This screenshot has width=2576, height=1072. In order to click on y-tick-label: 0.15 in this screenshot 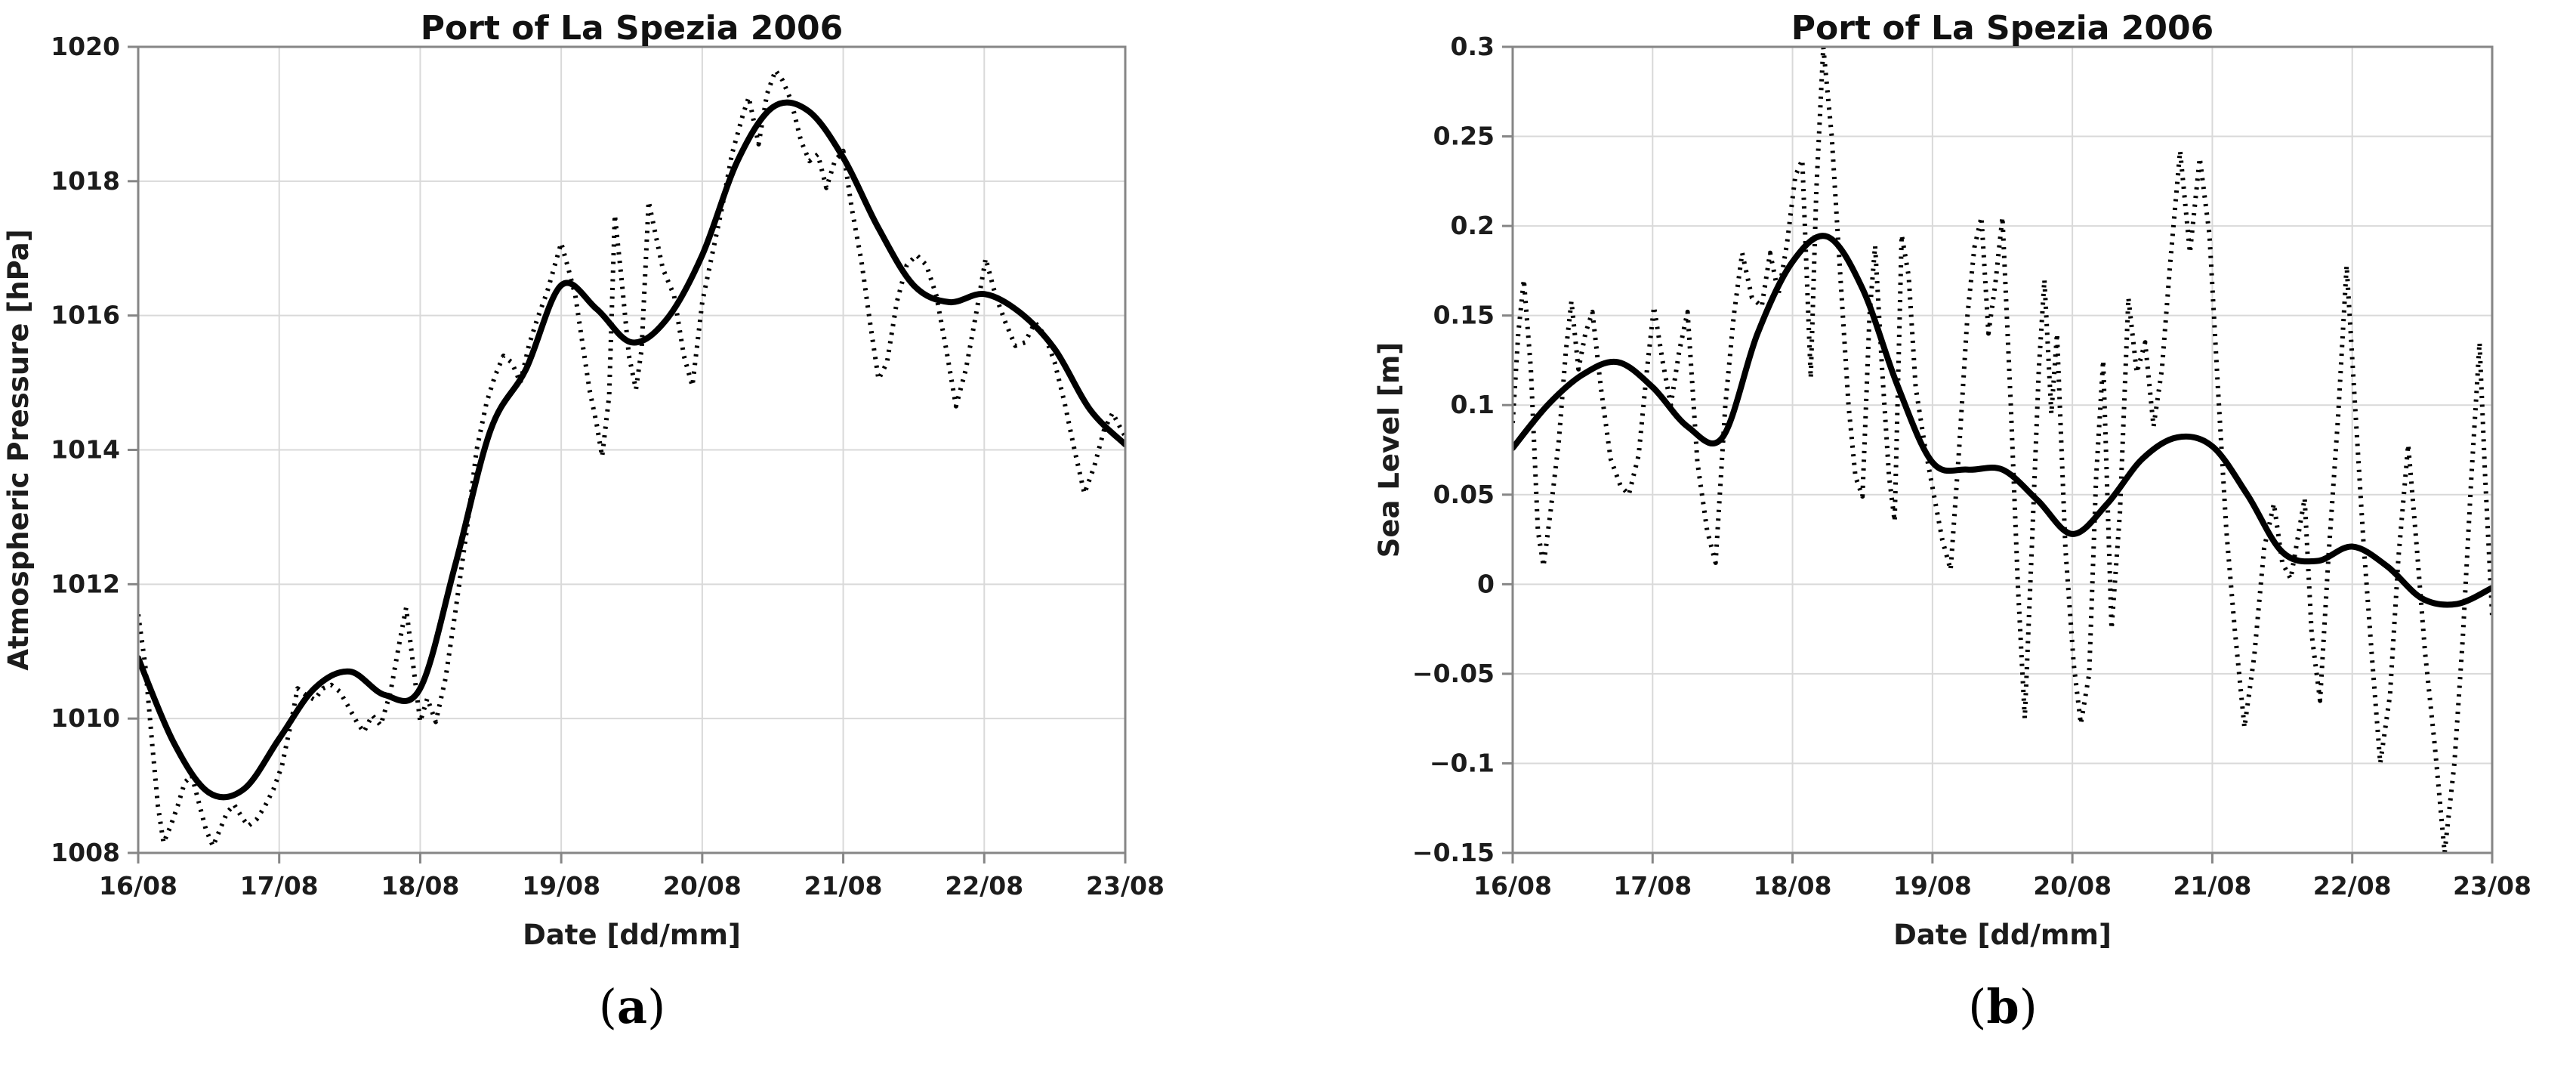, I will do `click(1464, 315)`.